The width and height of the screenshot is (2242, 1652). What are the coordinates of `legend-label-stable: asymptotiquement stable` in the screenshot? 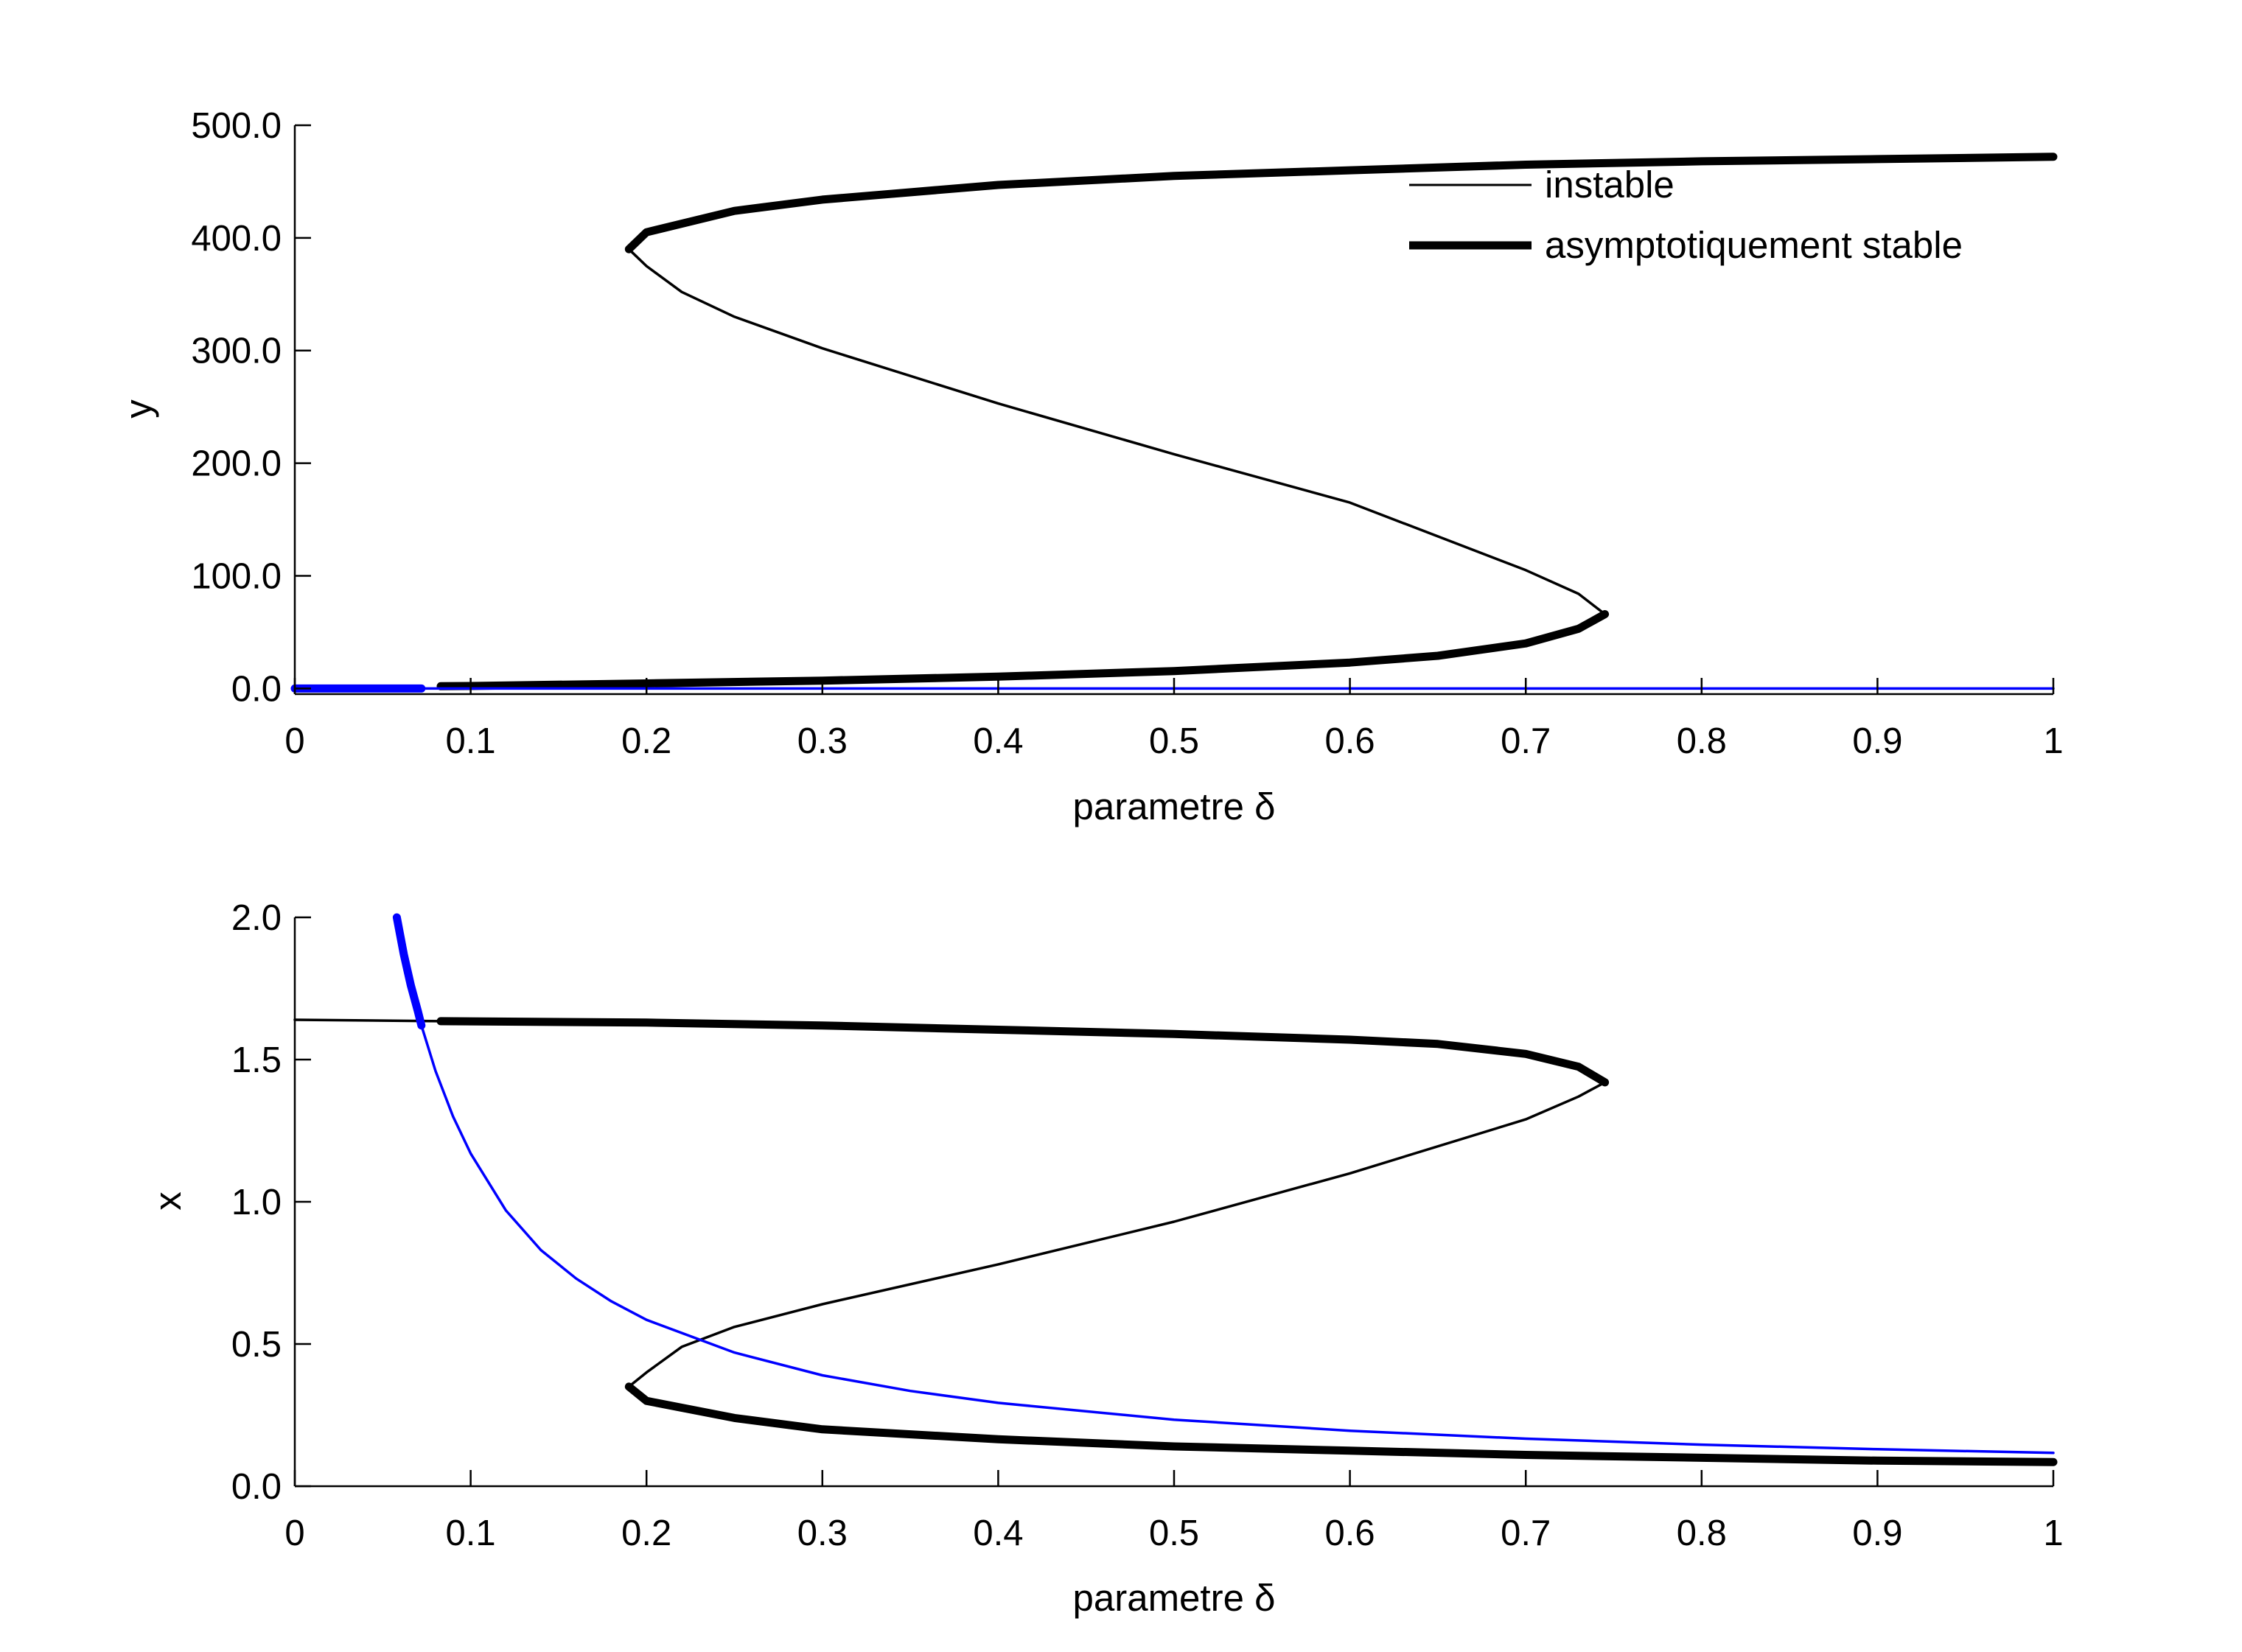 It's located at (1754, 245).